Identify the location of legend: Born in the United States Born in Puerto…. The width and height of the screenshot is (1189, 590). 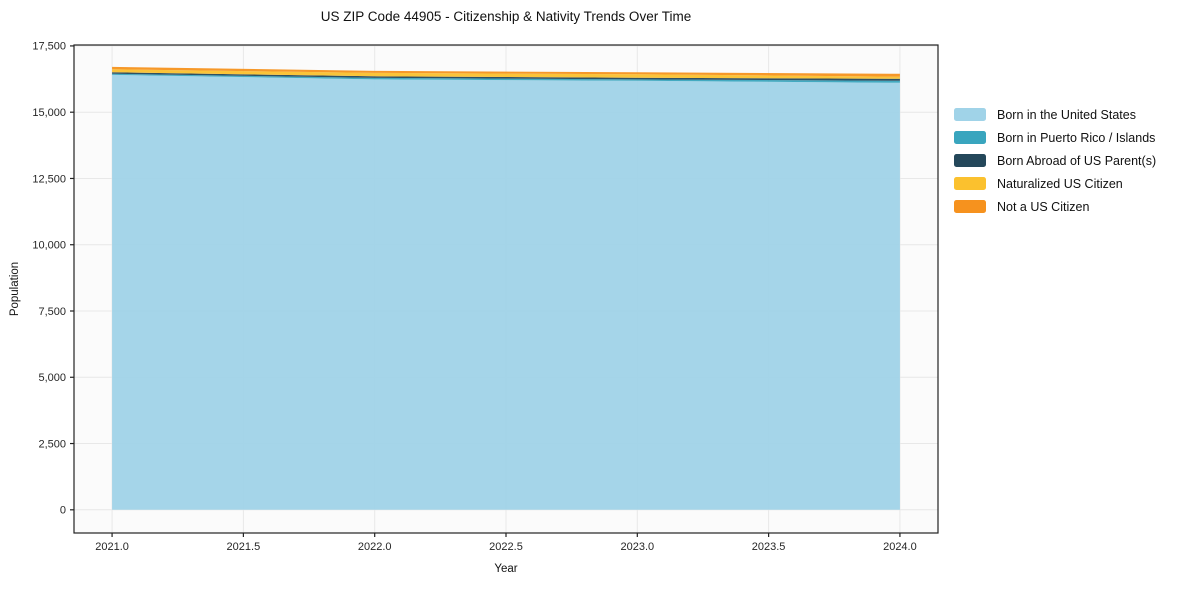
(1055, 160).